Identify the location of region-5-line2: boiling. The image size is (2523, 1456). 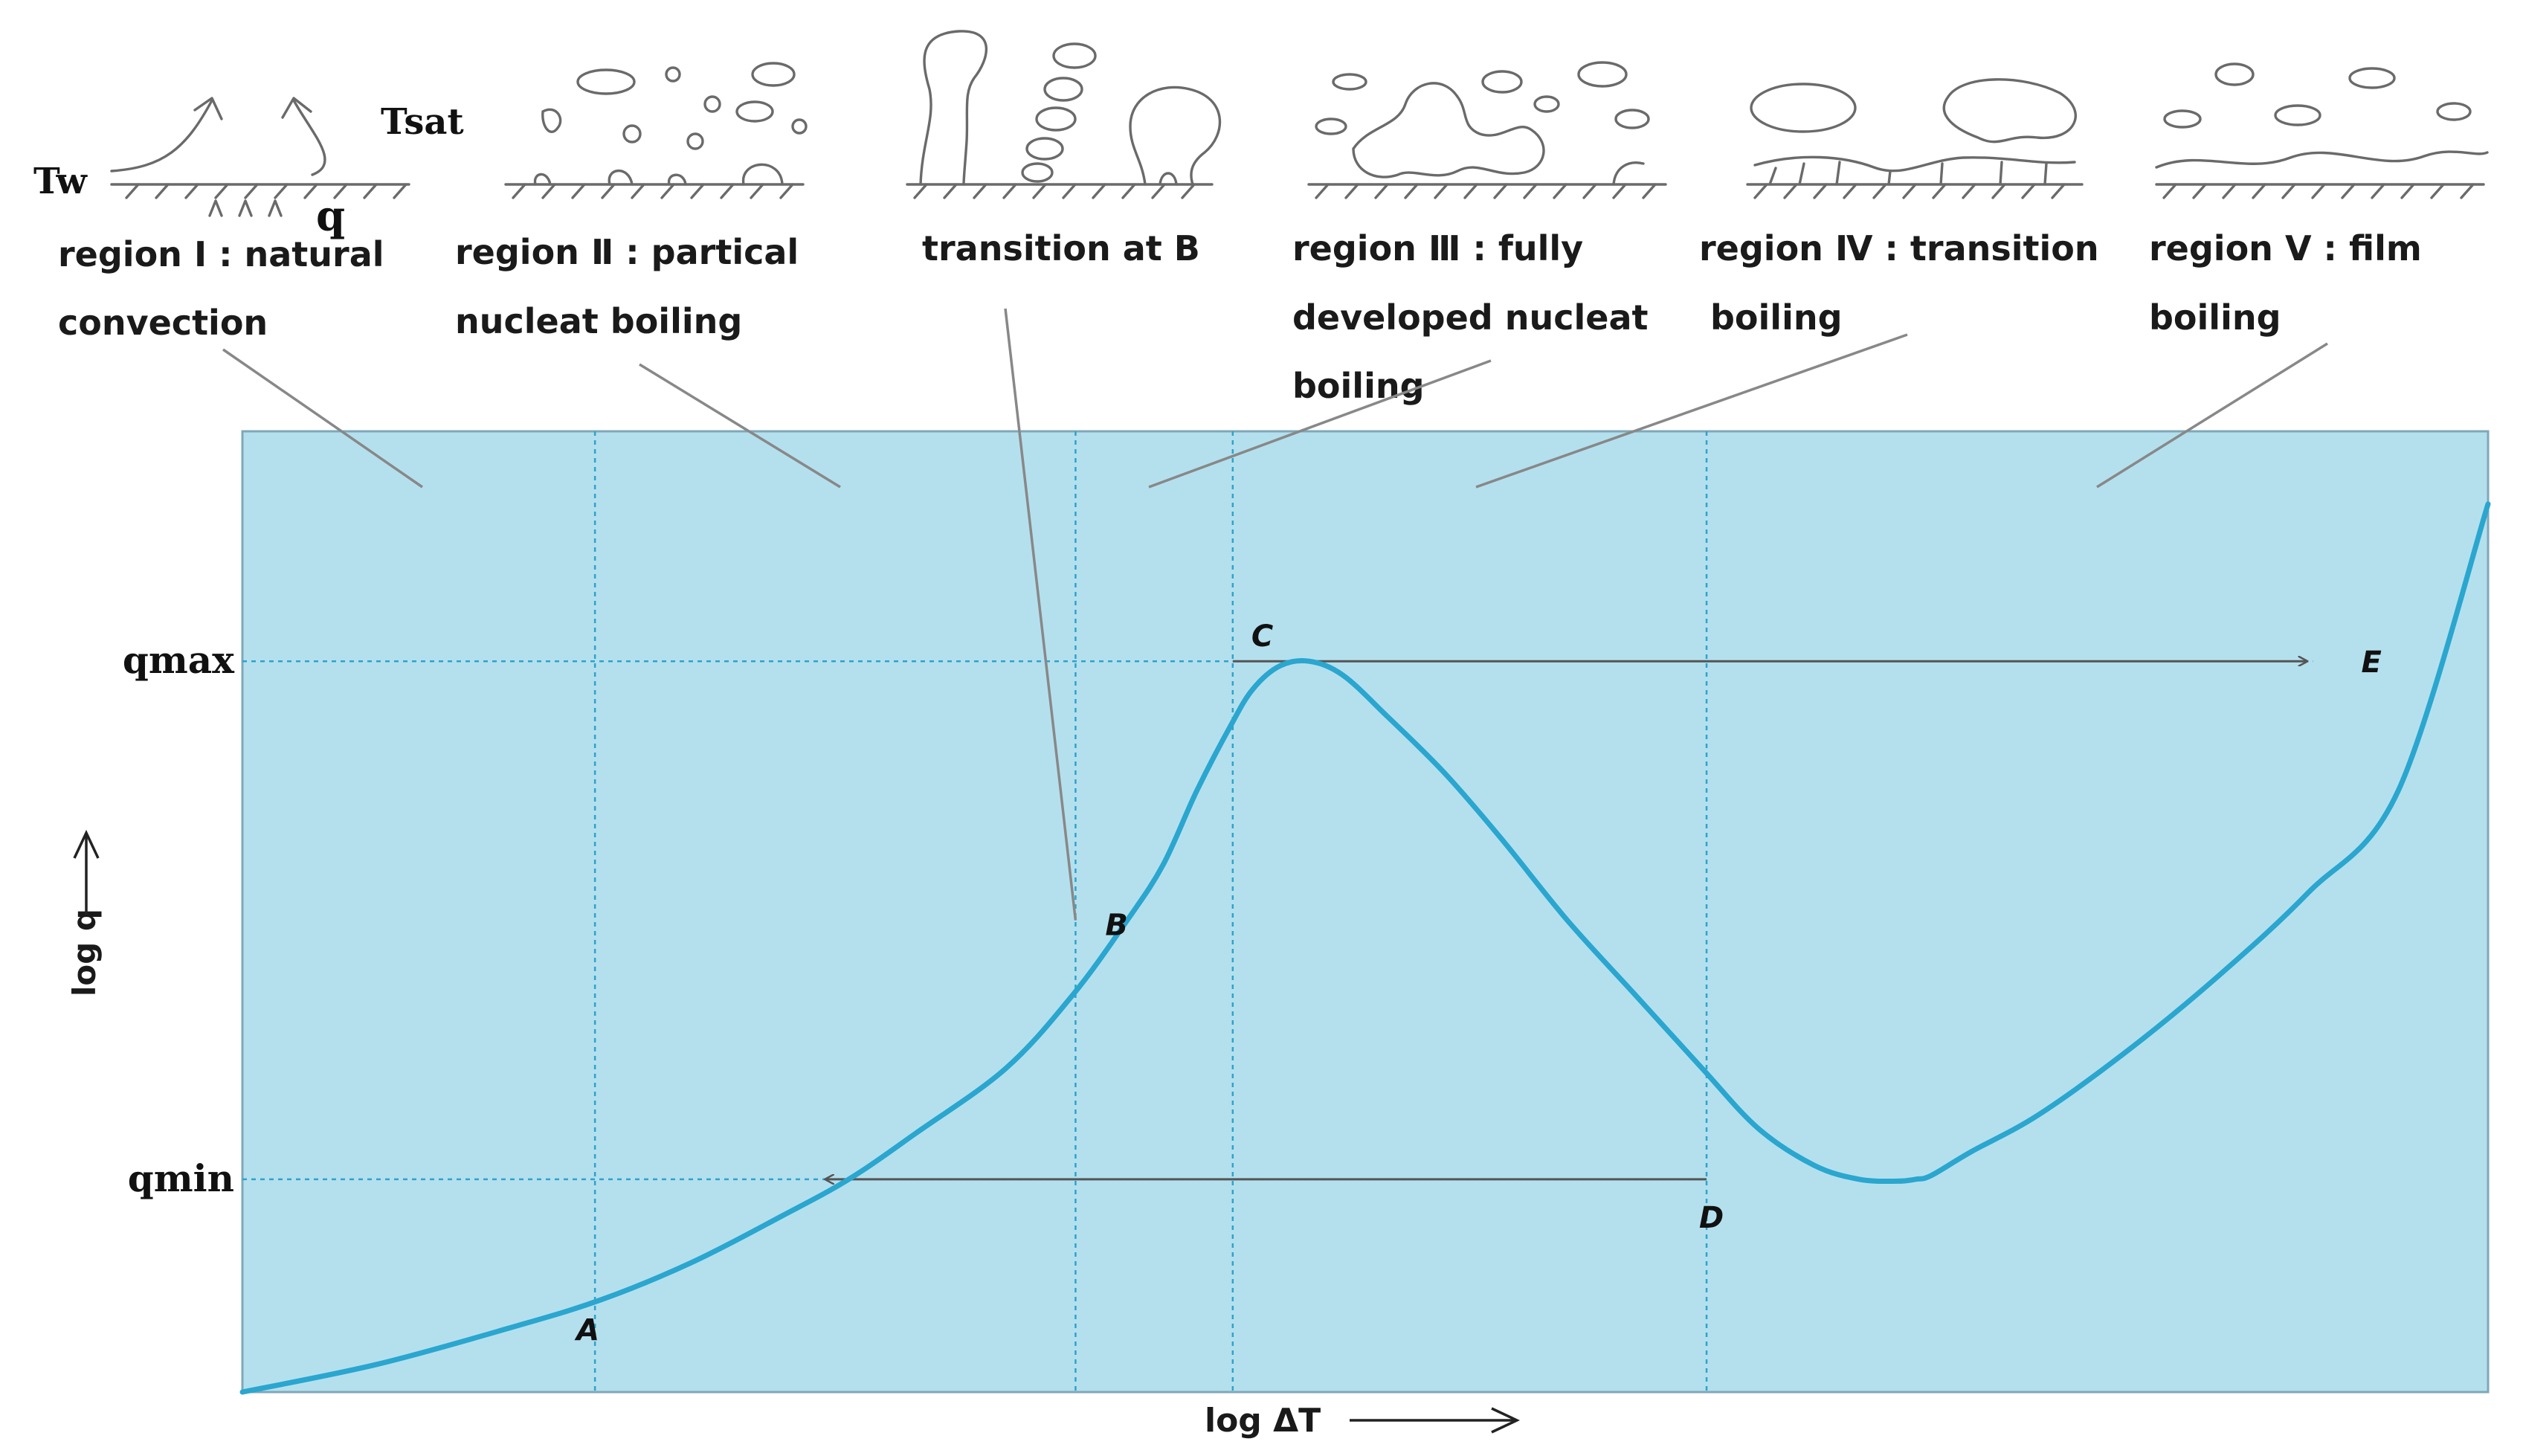
(2215, 317).